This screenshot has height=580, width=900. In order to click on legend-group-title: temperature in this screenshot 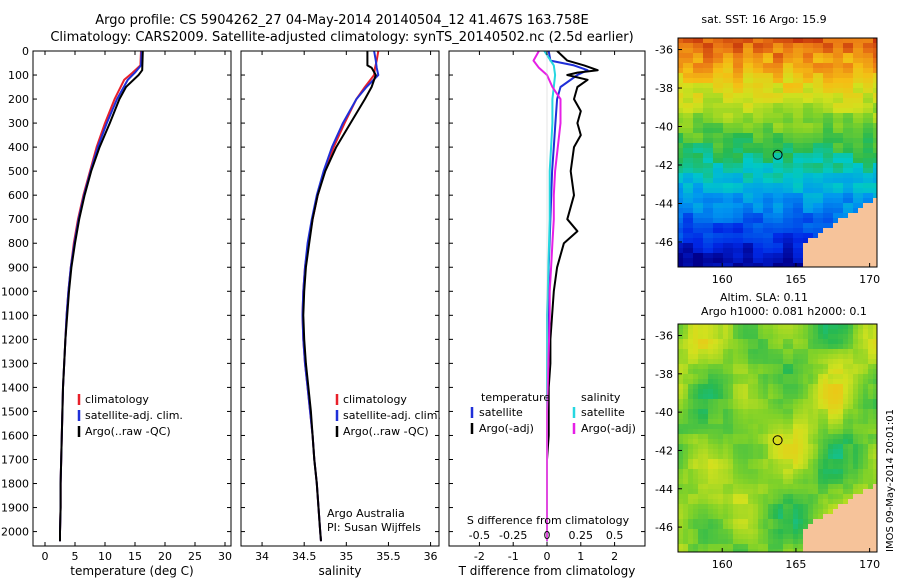, I will do `click(515, 397)`.